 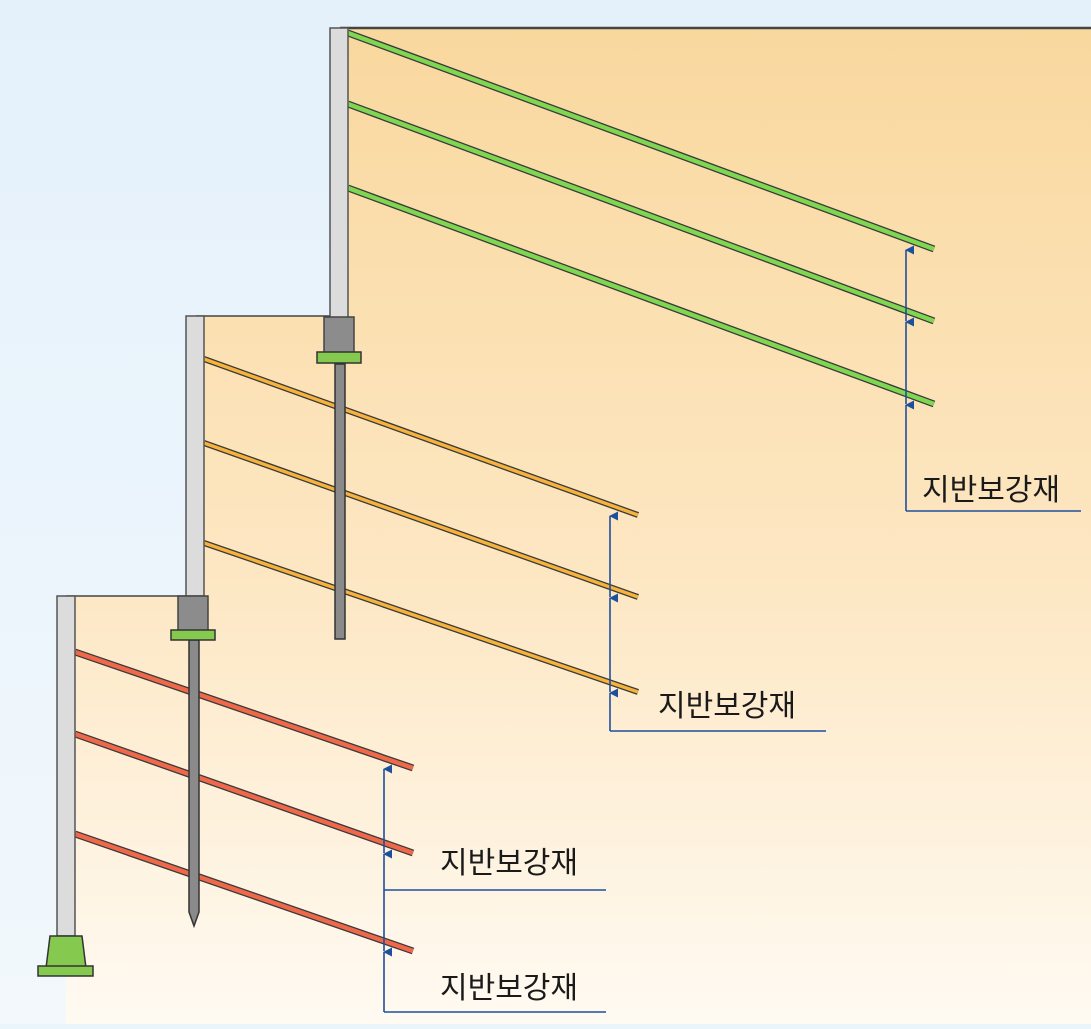 What do you see at coordinates (65, 971) in the screenshot?
I see `lower-footing-base` at bounding box center [65, 971].